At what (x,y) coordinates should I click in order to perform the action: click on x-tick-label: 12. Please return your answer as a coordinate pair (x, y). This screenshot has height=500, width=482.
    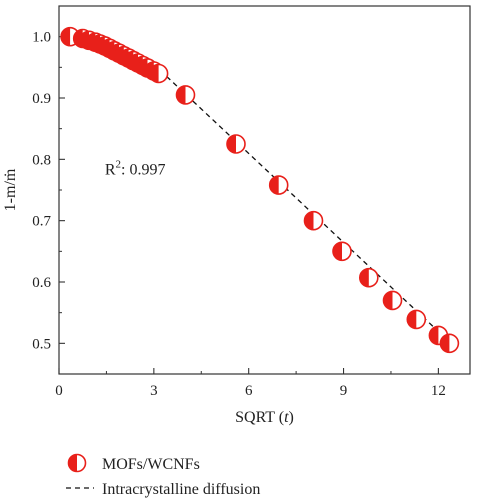
    Looking at the image, I should click on (438, 391).